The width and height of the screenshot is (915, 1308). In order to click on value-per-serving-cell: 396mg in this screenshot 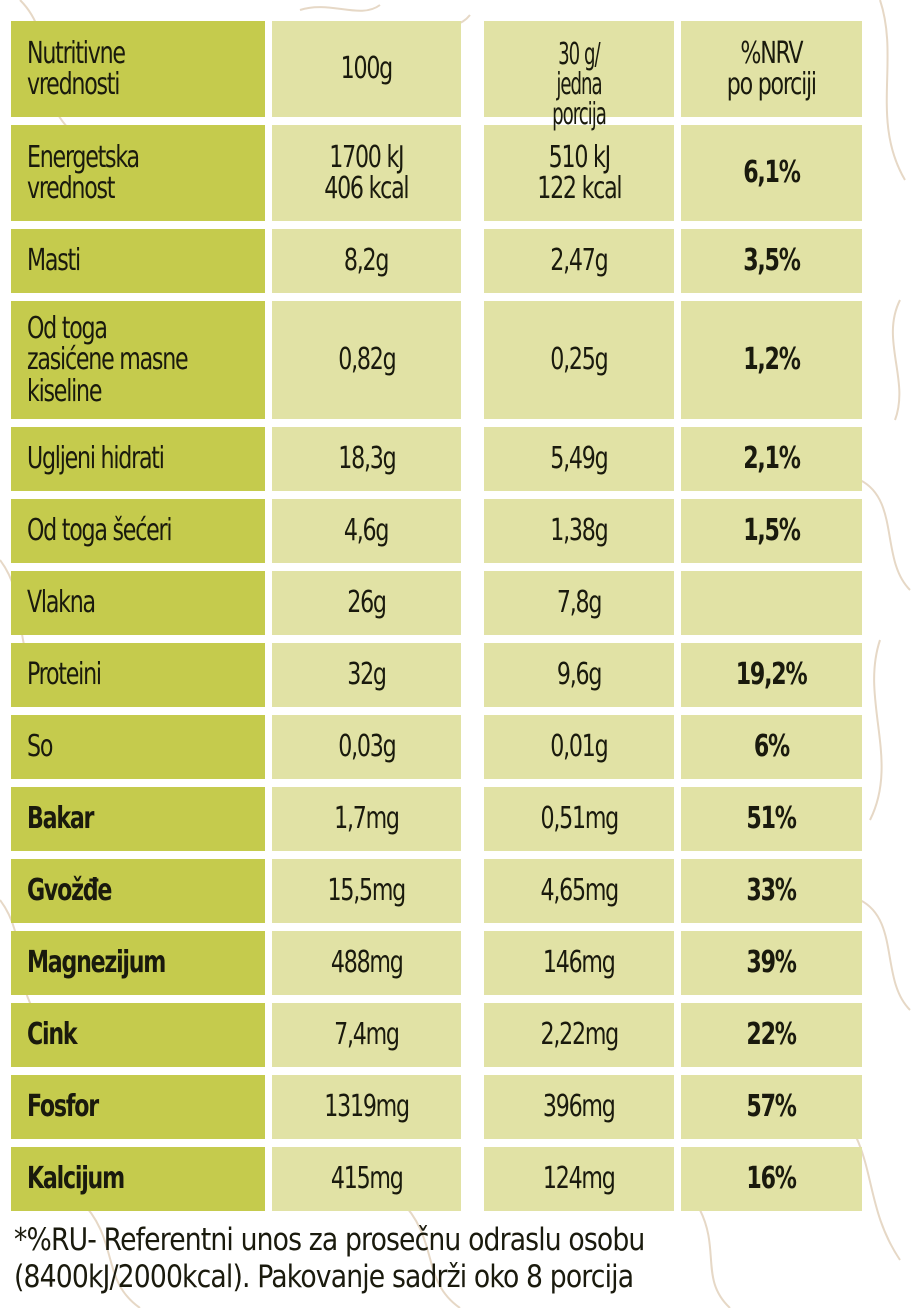, I will do `click(579, 1107)`.